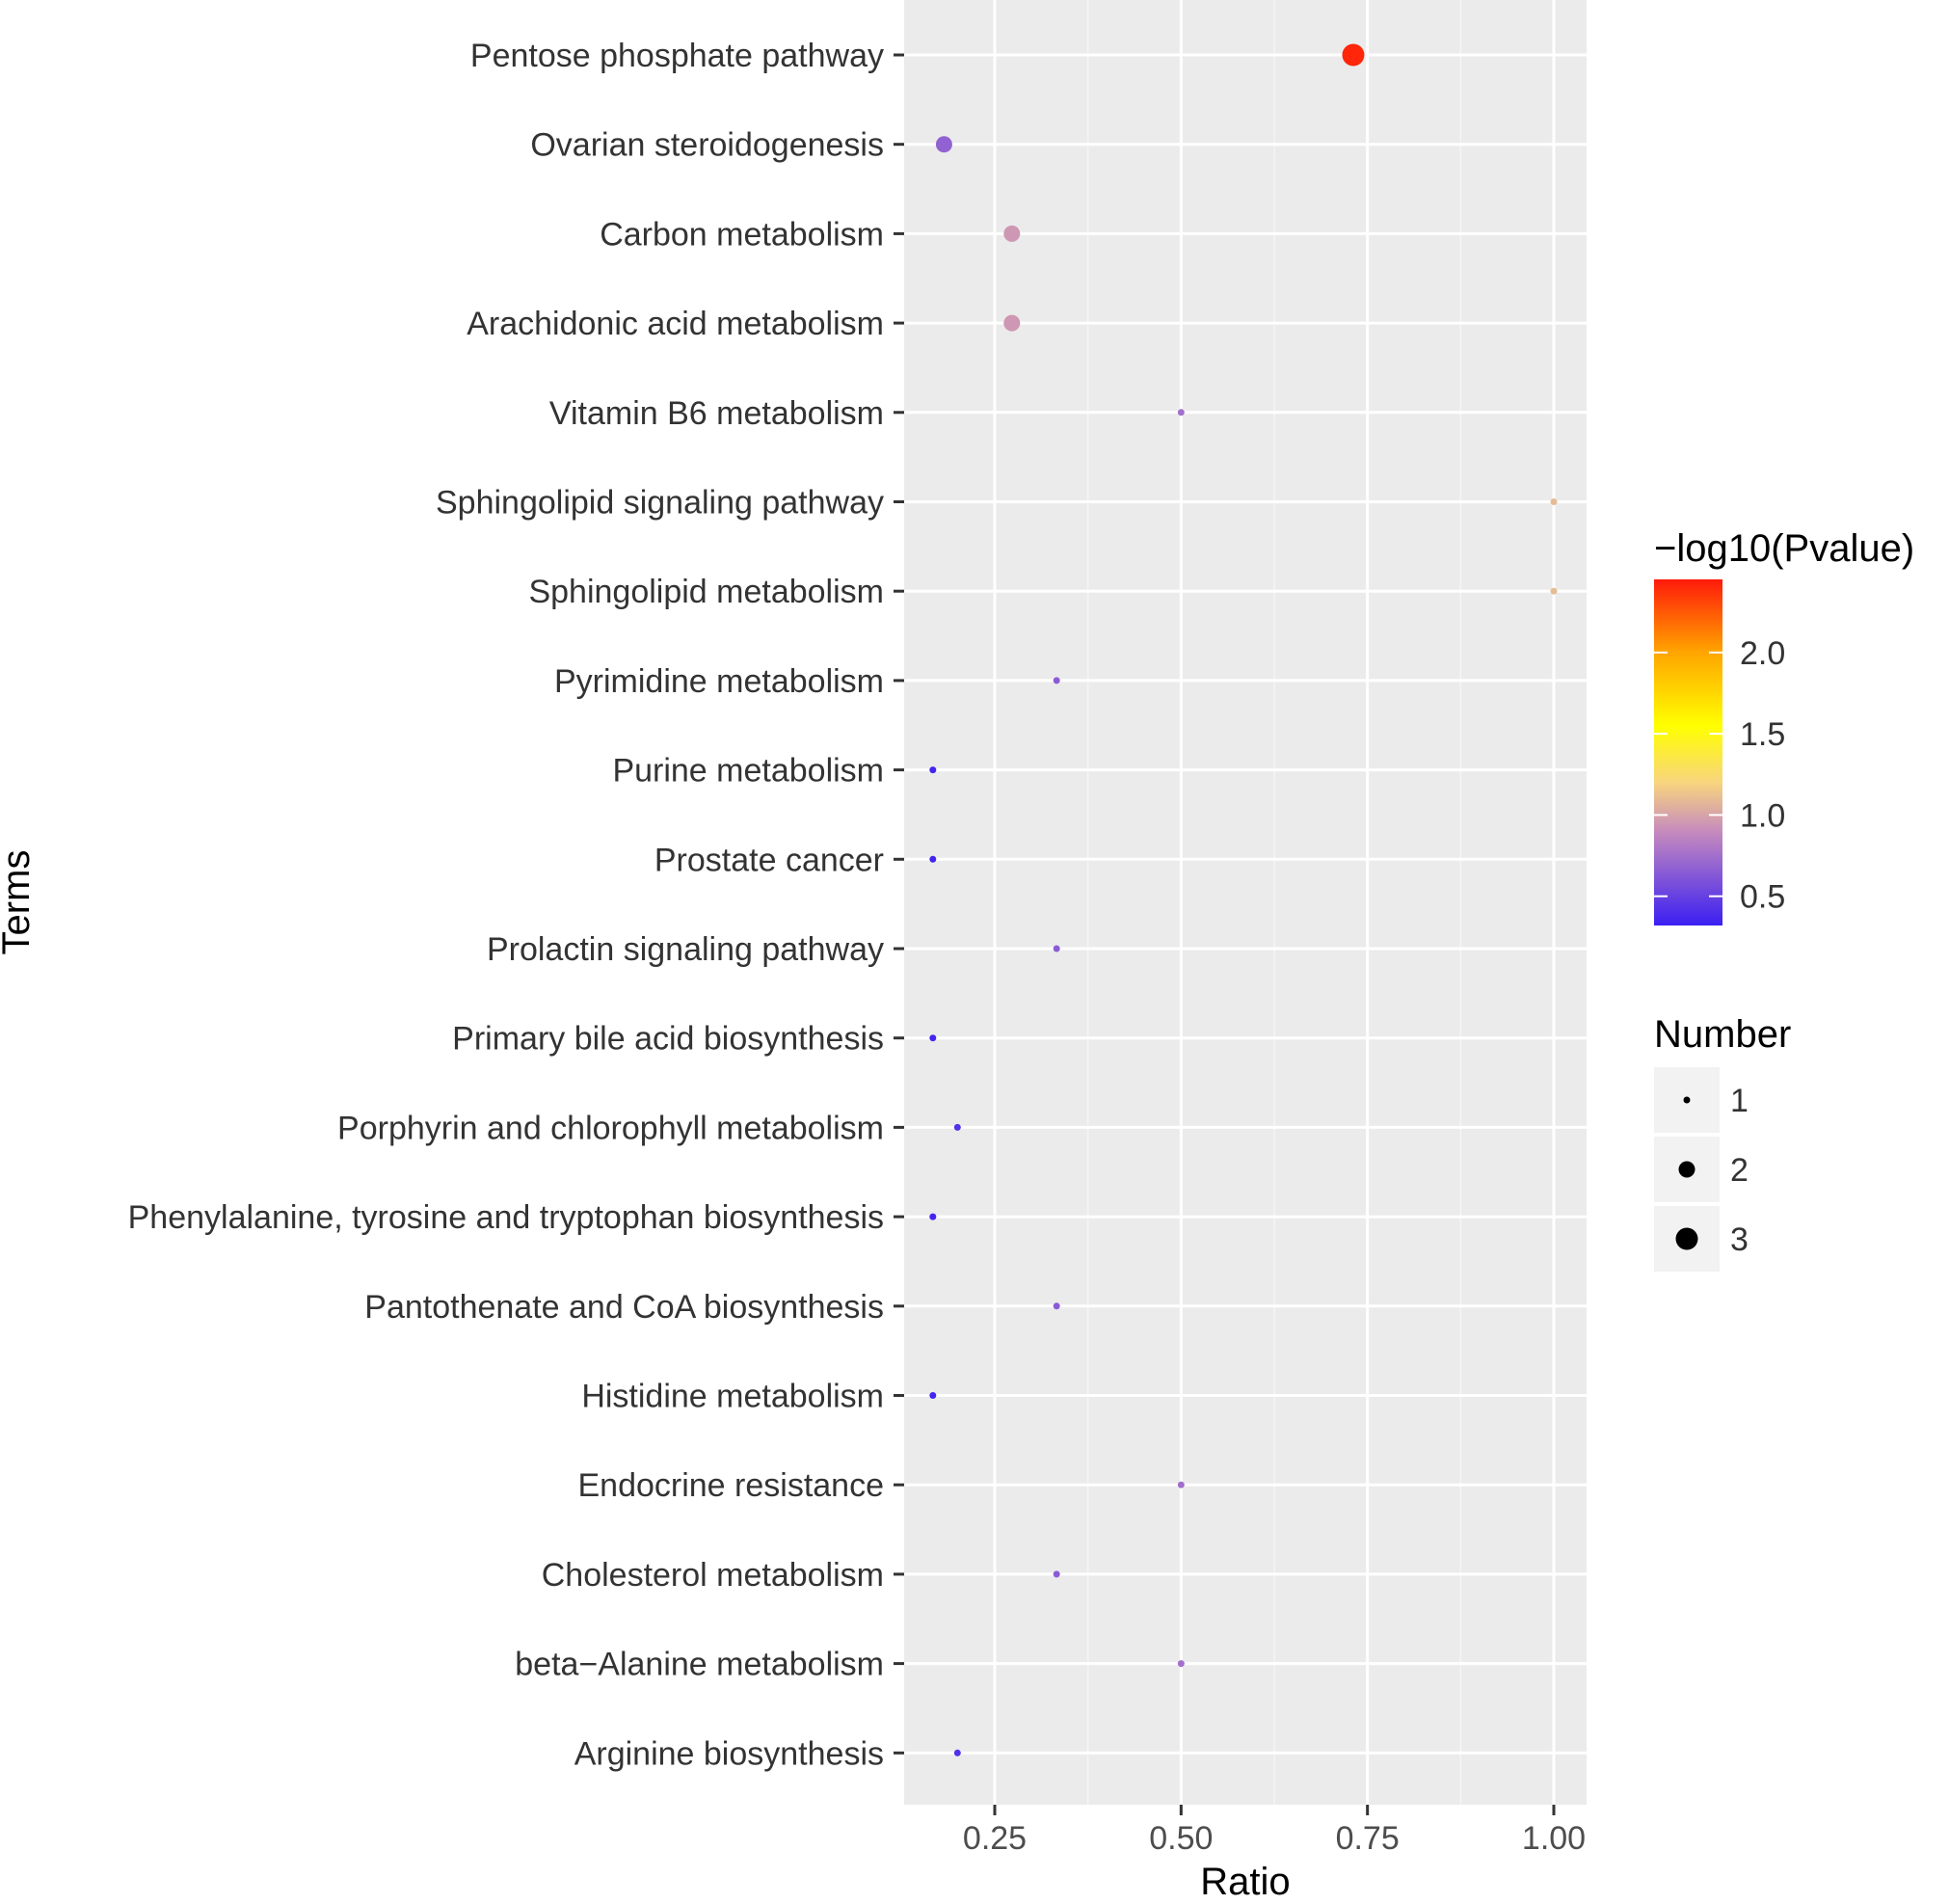  What do you see at coordinates (19, 902) in the screenshot?
I see `y-axis-title: Terms` at bounding box center [19, 902].